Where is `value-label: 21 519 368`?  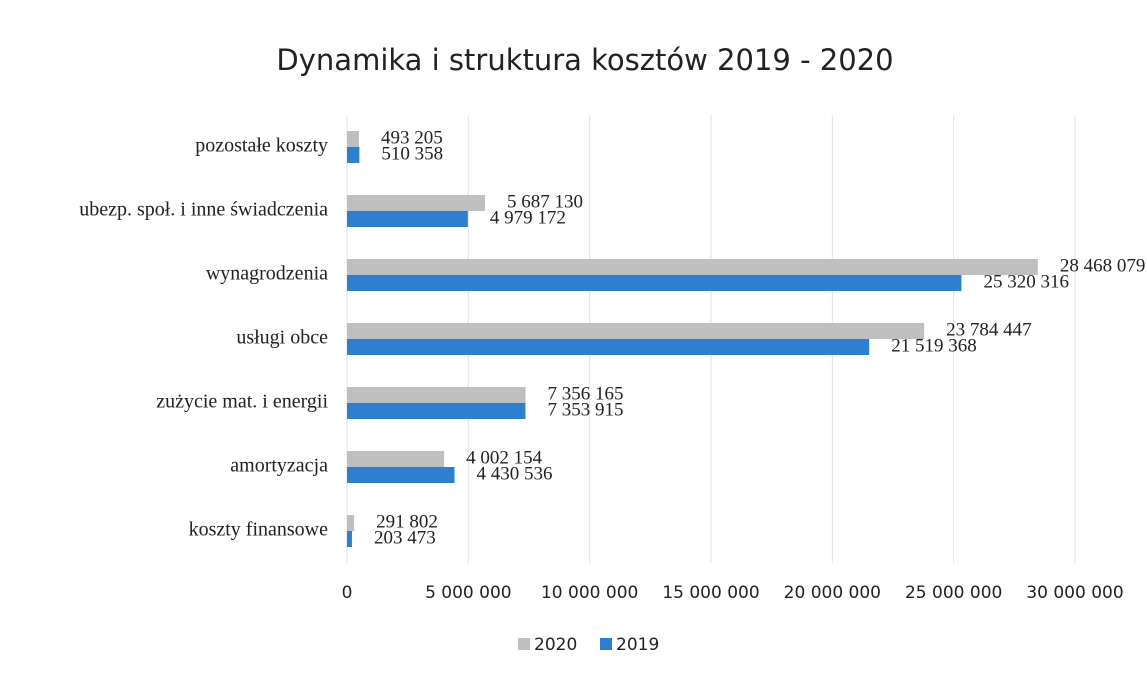 value-label: 21 519 368 is located at coordinates (934, 345).